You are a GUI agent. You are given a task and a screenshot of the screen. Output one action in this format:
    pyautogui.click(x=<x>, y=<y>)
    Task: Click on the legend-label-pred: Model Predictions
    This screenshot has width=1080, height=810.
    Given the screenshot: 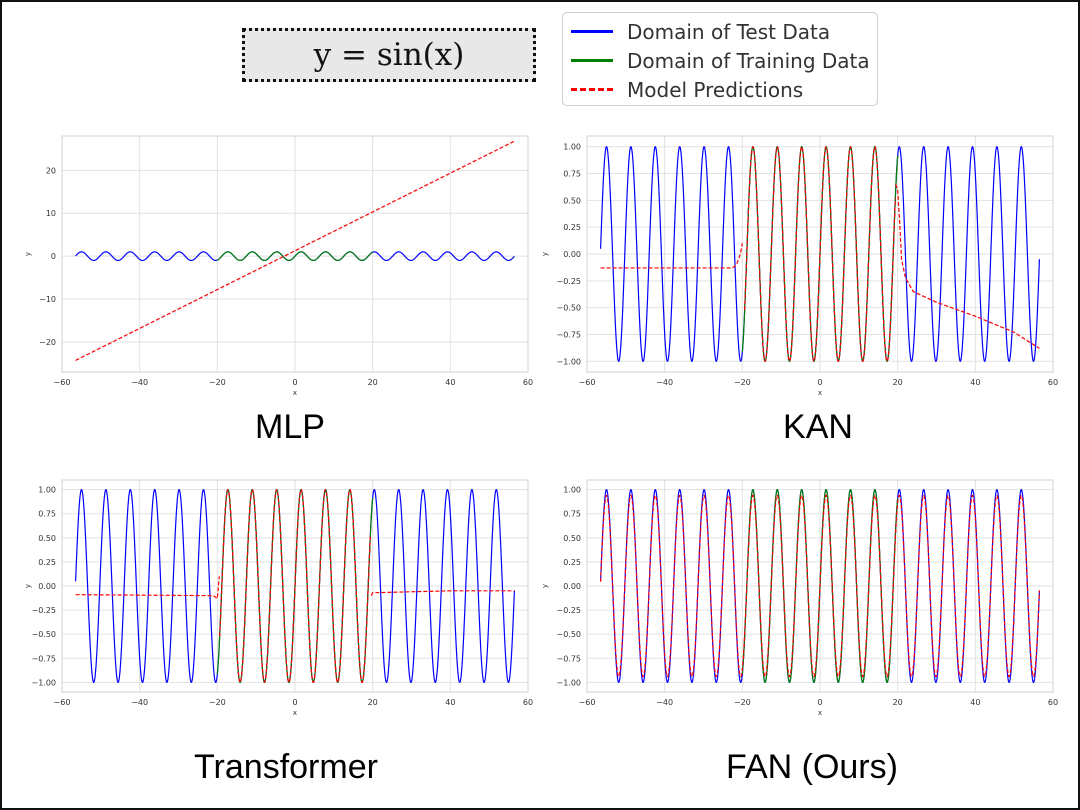 What is the action you would take?
    pyautogui.click(x=715, y=89)
    